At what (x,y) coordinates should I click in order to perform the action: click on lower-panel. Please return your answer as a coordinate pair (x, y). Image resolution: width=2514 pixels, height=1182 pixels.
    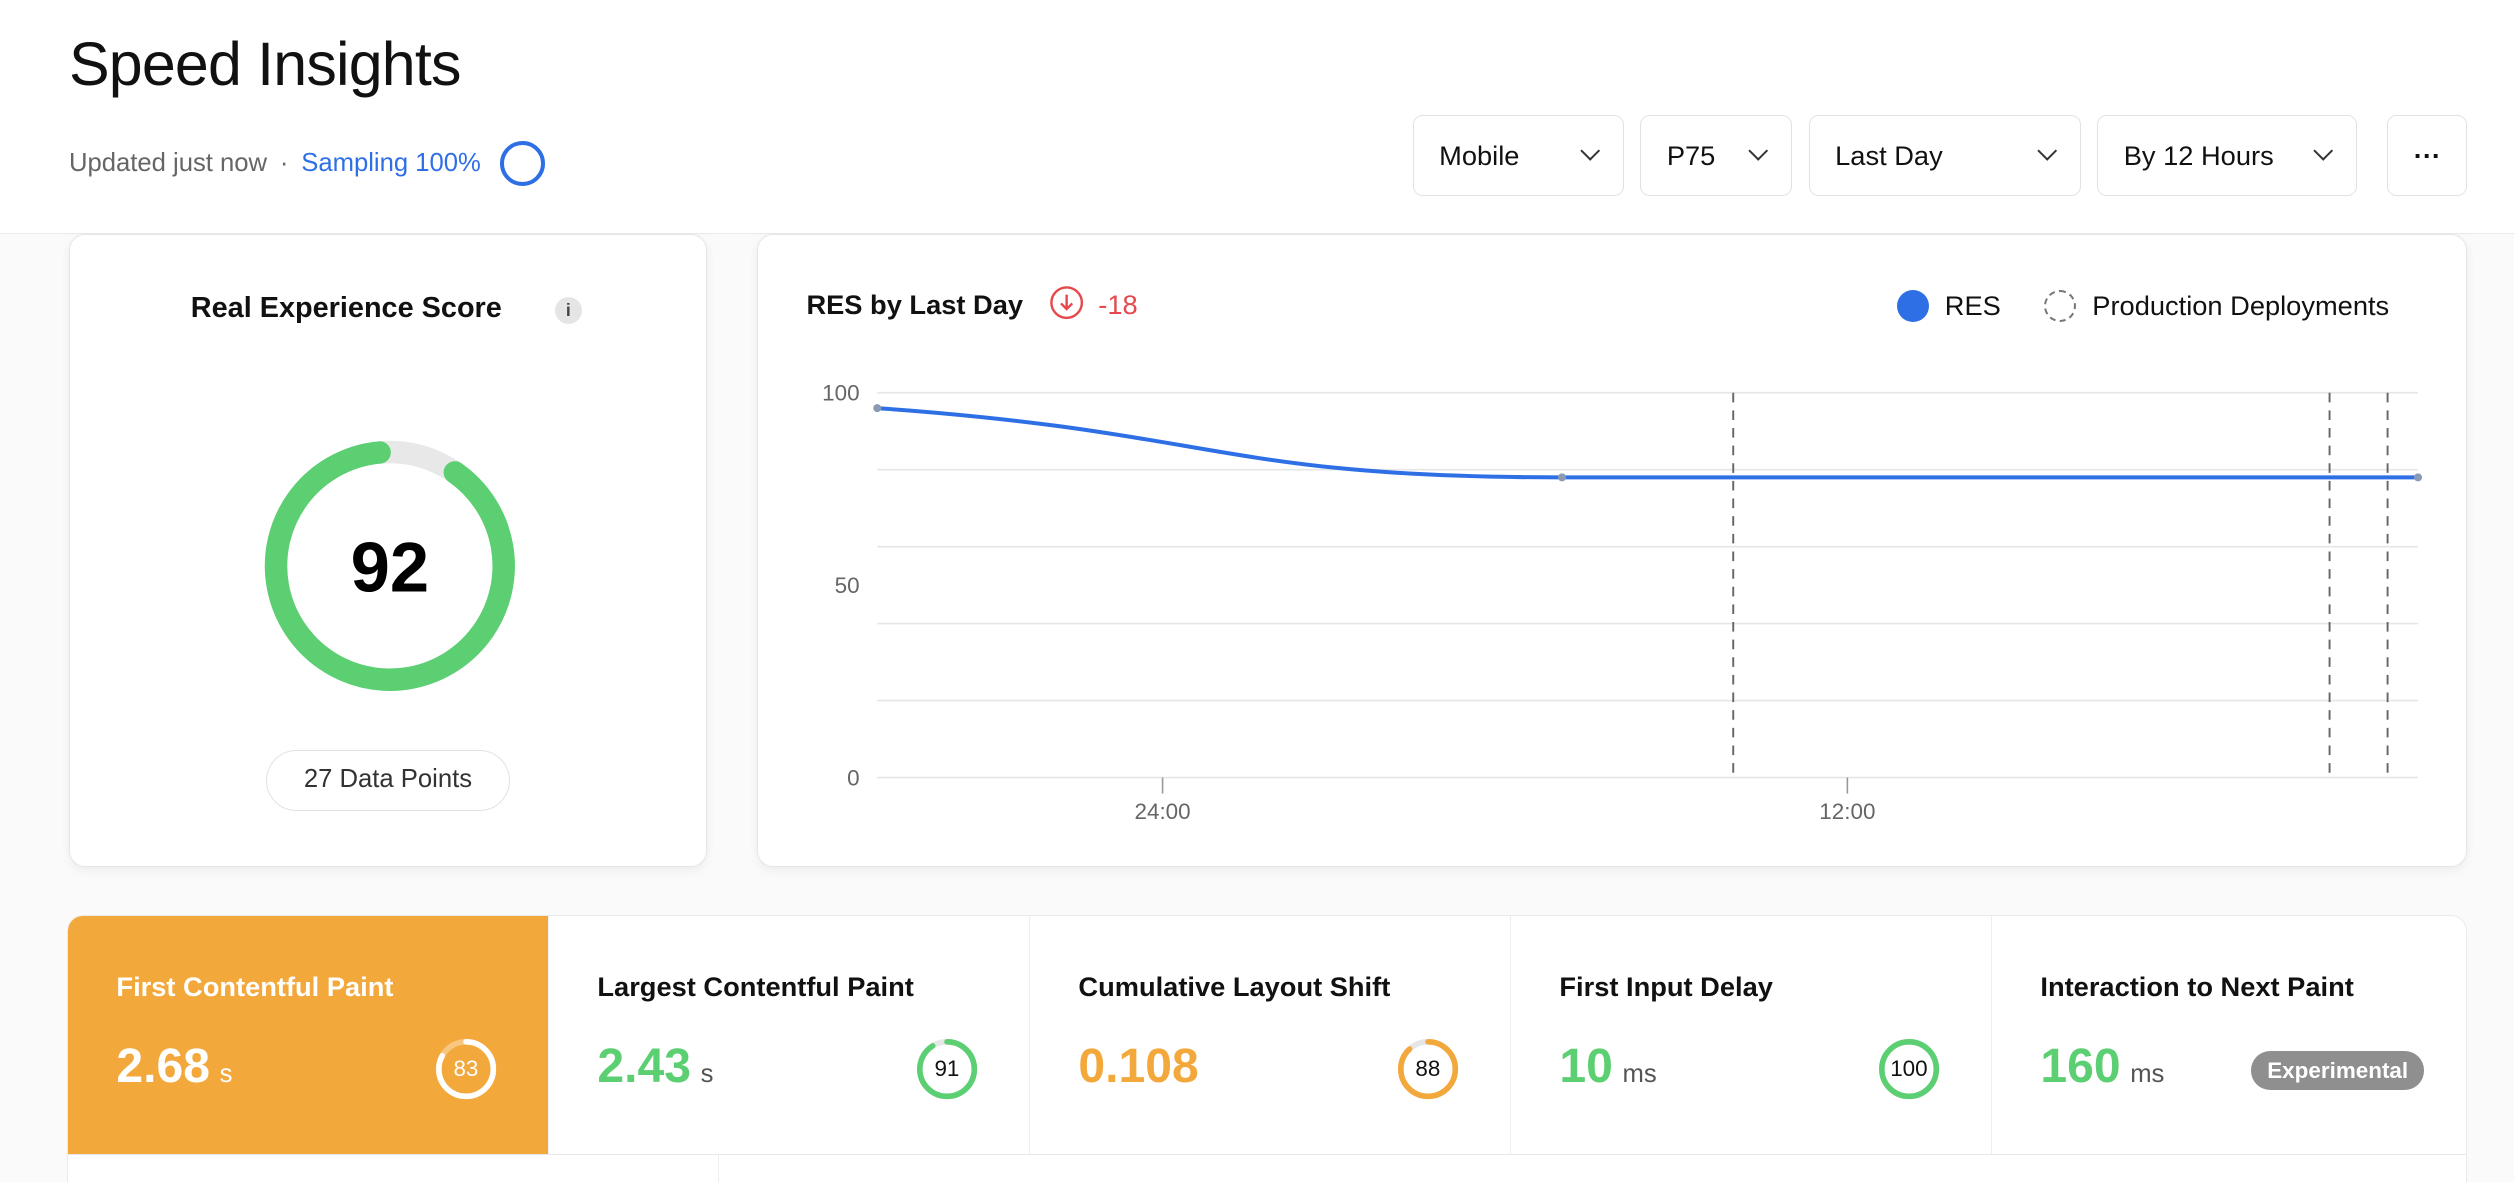
    Looking at the image, I should click on (1267, 1167).